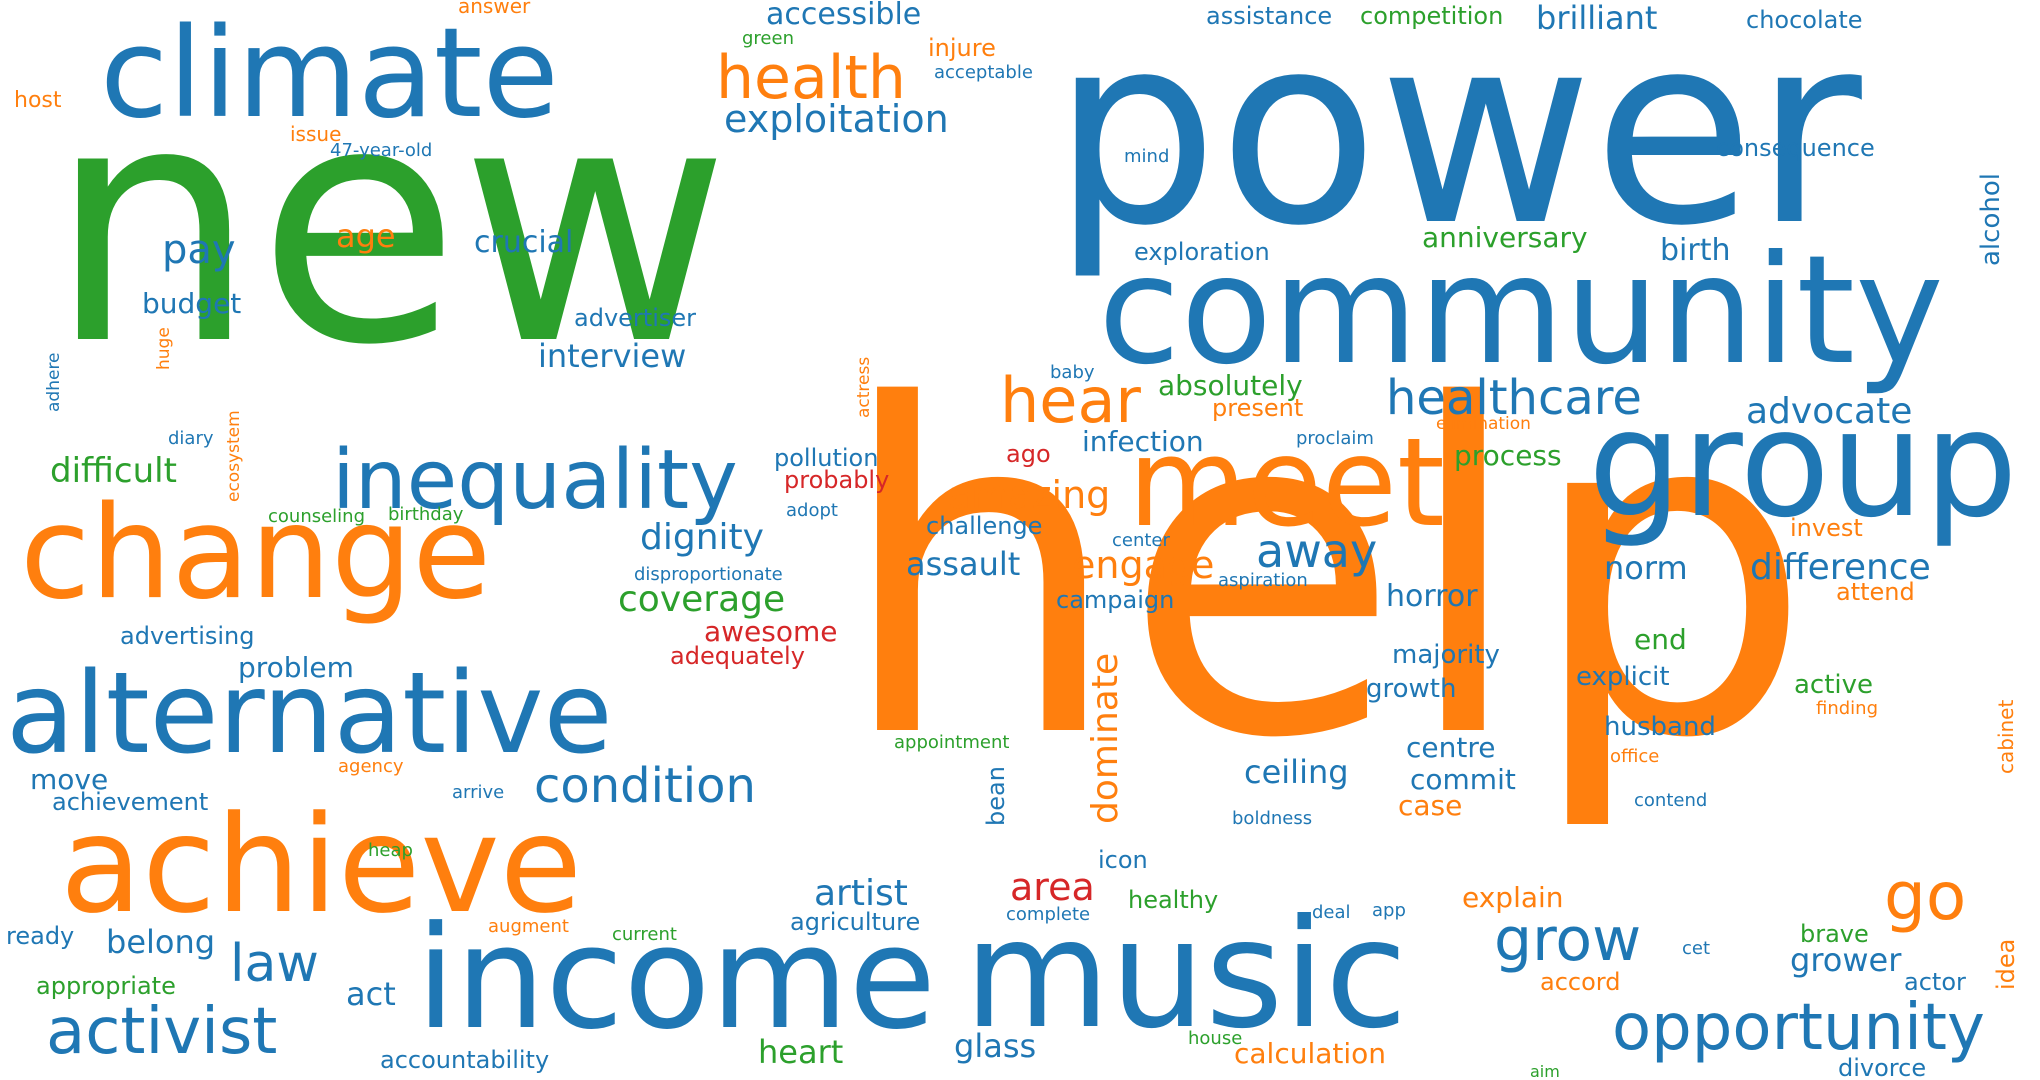  What do you see at coordinates (1258, 408) in the screenshot?
I see `word-present: present` at bounding box center [1258, 408].